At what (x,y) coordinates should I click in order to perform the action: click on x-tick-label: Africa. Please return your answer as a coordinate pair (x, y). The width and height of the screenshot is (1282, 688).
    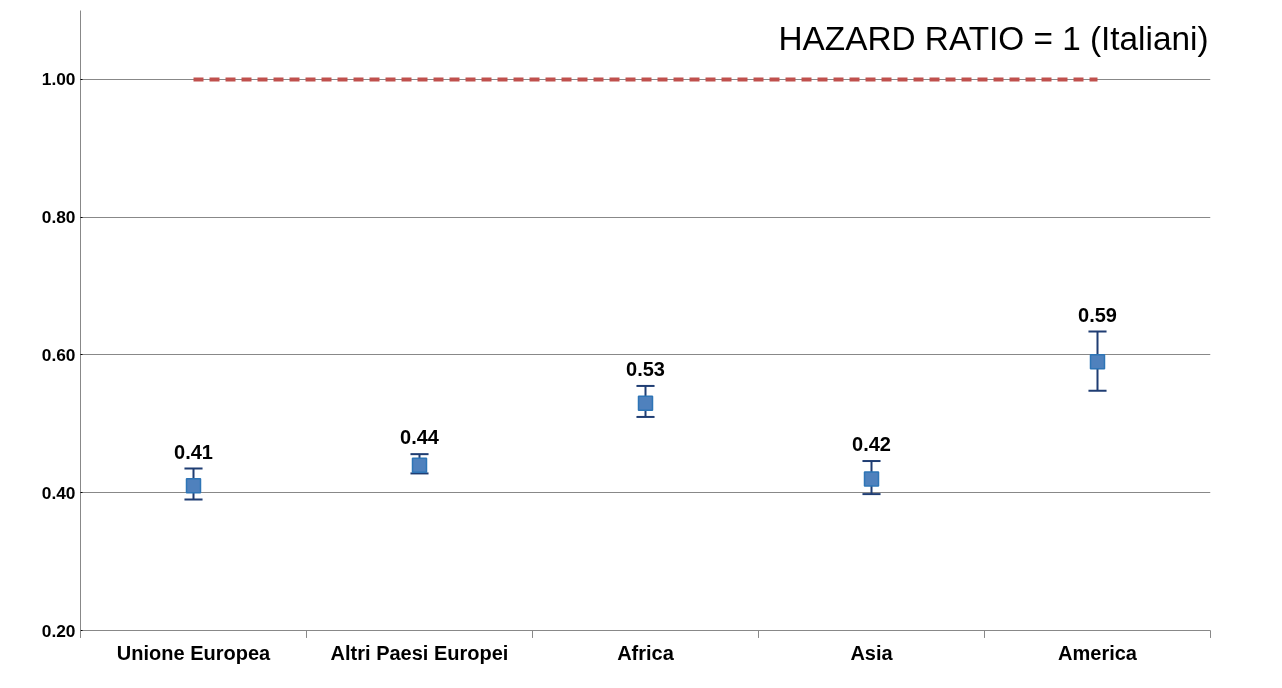
    Looking at the image, I should click on (646, 652).